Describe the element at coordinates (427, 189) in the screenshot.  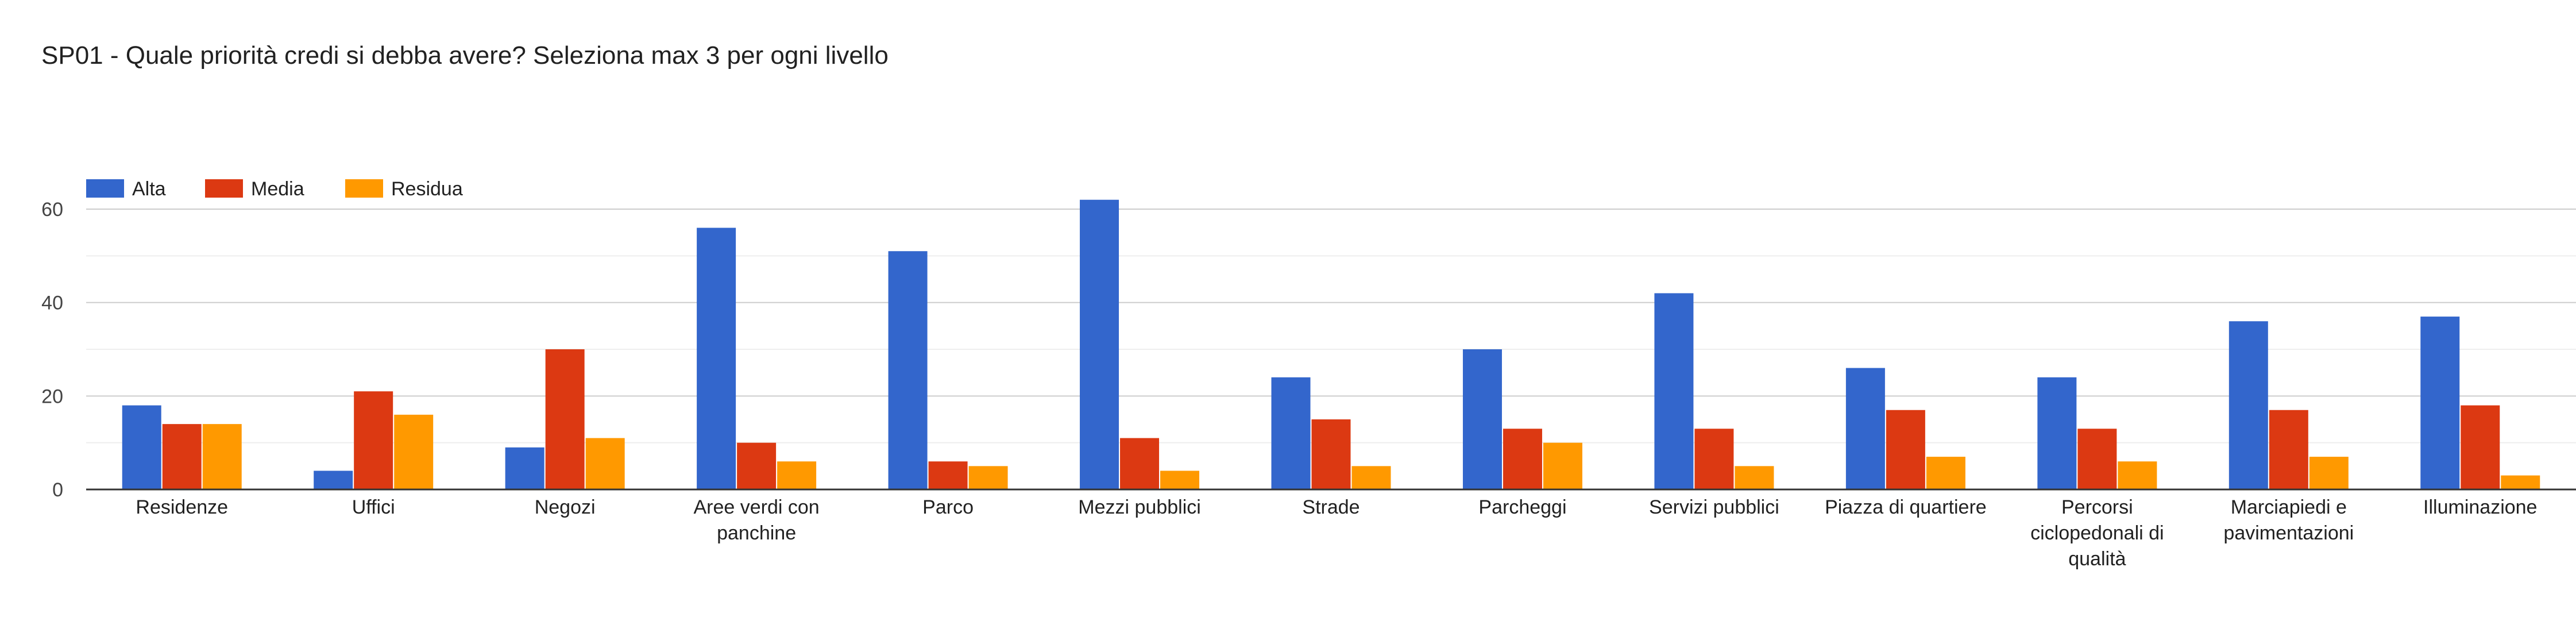
I see `legend-label-residua: Residua` at that location.